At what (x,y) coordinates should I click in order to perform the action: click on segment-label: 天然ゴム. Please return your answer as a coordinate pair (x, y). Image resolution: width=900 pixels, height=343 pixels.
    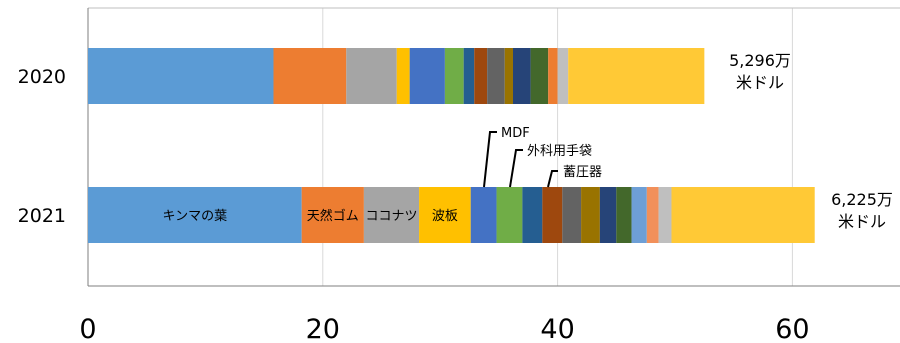
    Looking at the image, I should click on (333, 216).